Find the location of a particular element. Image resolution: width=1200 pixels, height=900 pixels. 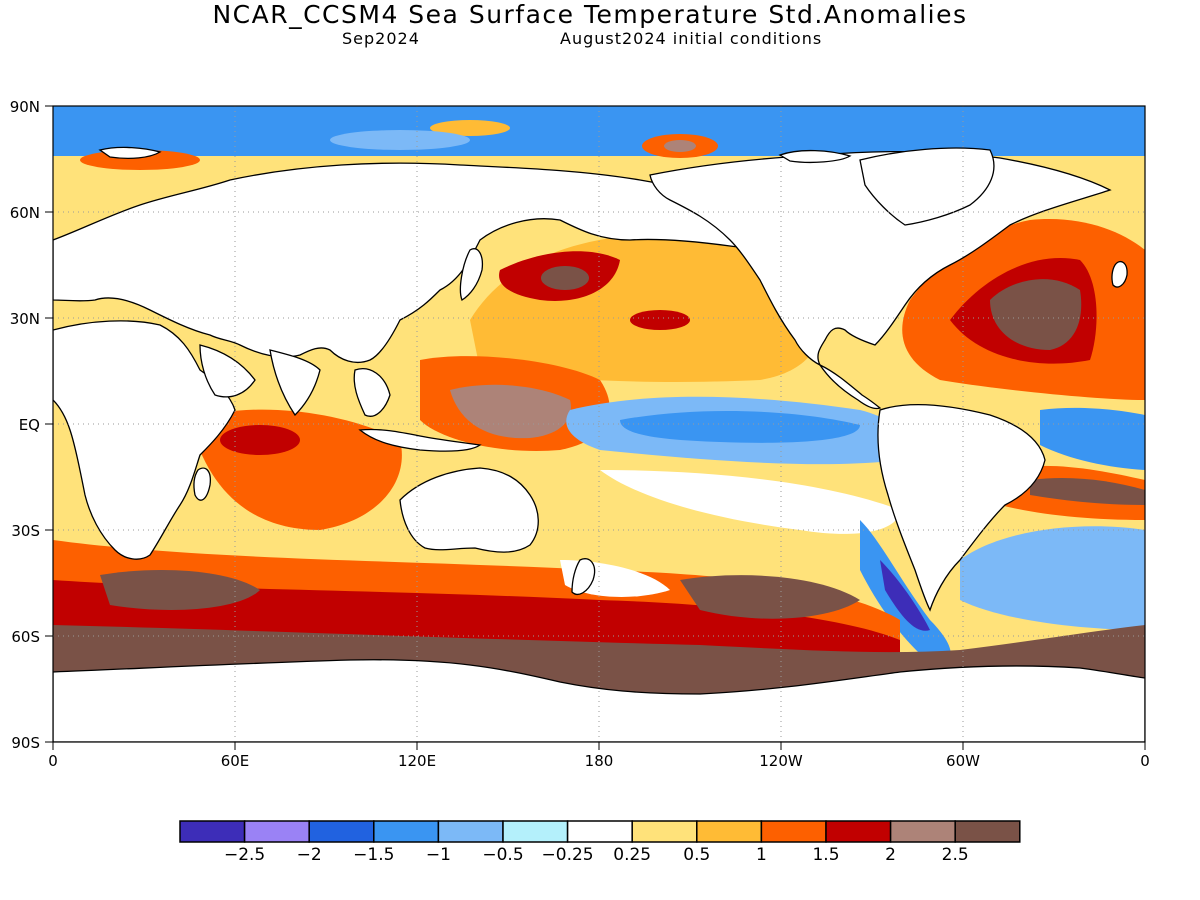

arctic-islands-landmass is located at coordinates (815, 156).